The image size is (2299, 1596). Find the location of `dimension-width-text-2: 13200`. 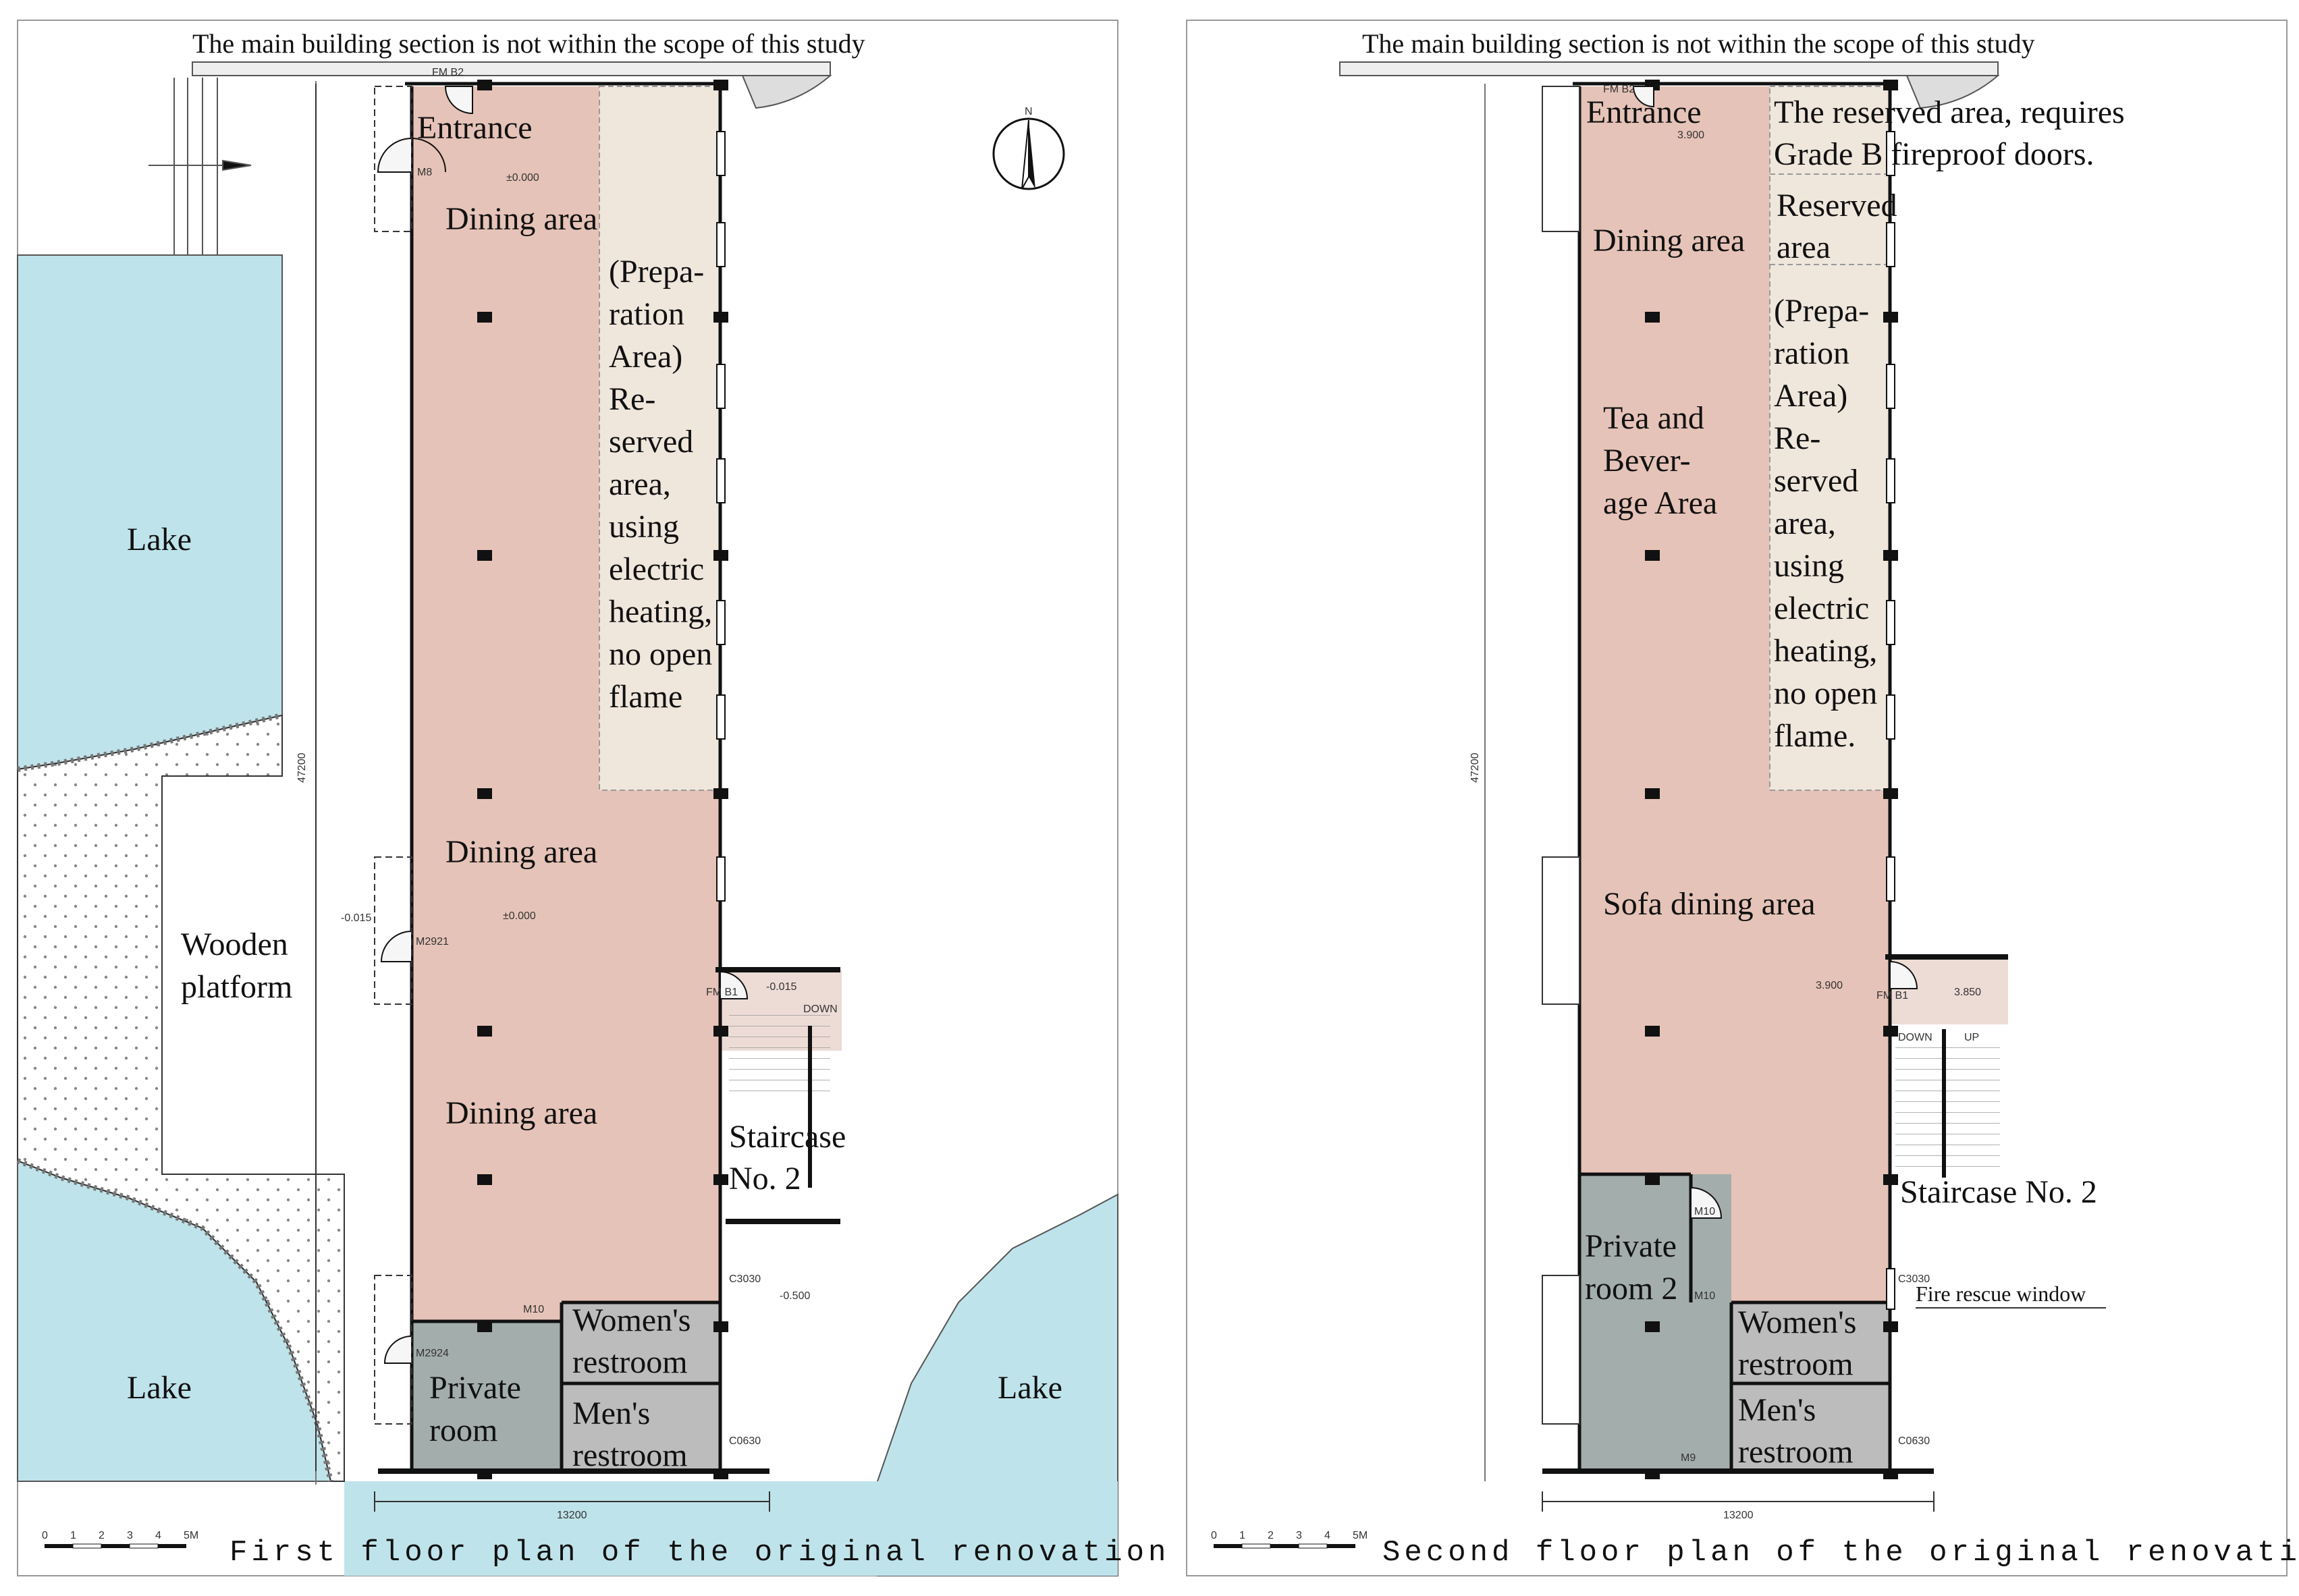

dimension-width-text-2: 13200 is located at coordinates (1738, 1516).